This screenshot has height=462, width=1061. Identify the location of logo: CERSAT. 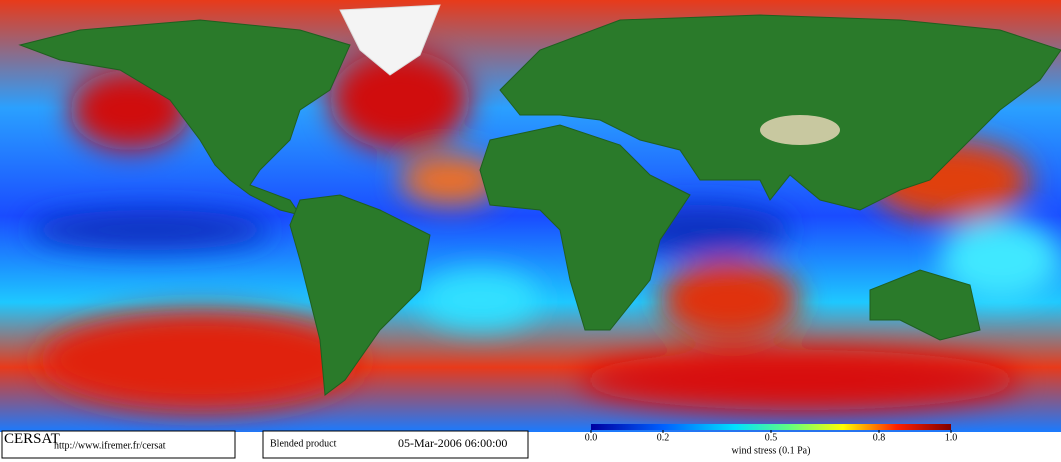
(32, 439).